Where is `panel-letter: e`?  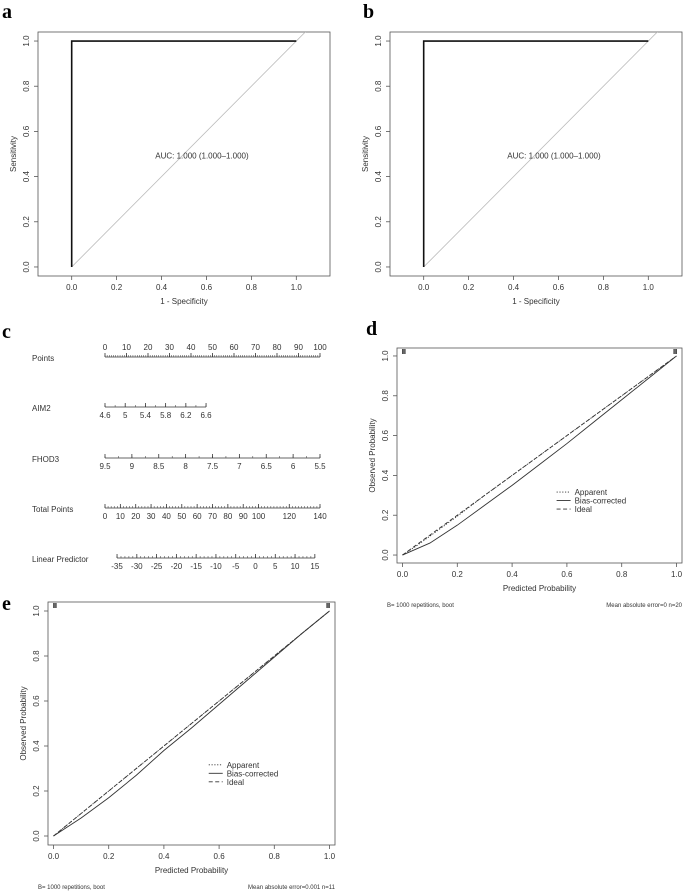 panel-letter: e is located at coordinates (6, 604).